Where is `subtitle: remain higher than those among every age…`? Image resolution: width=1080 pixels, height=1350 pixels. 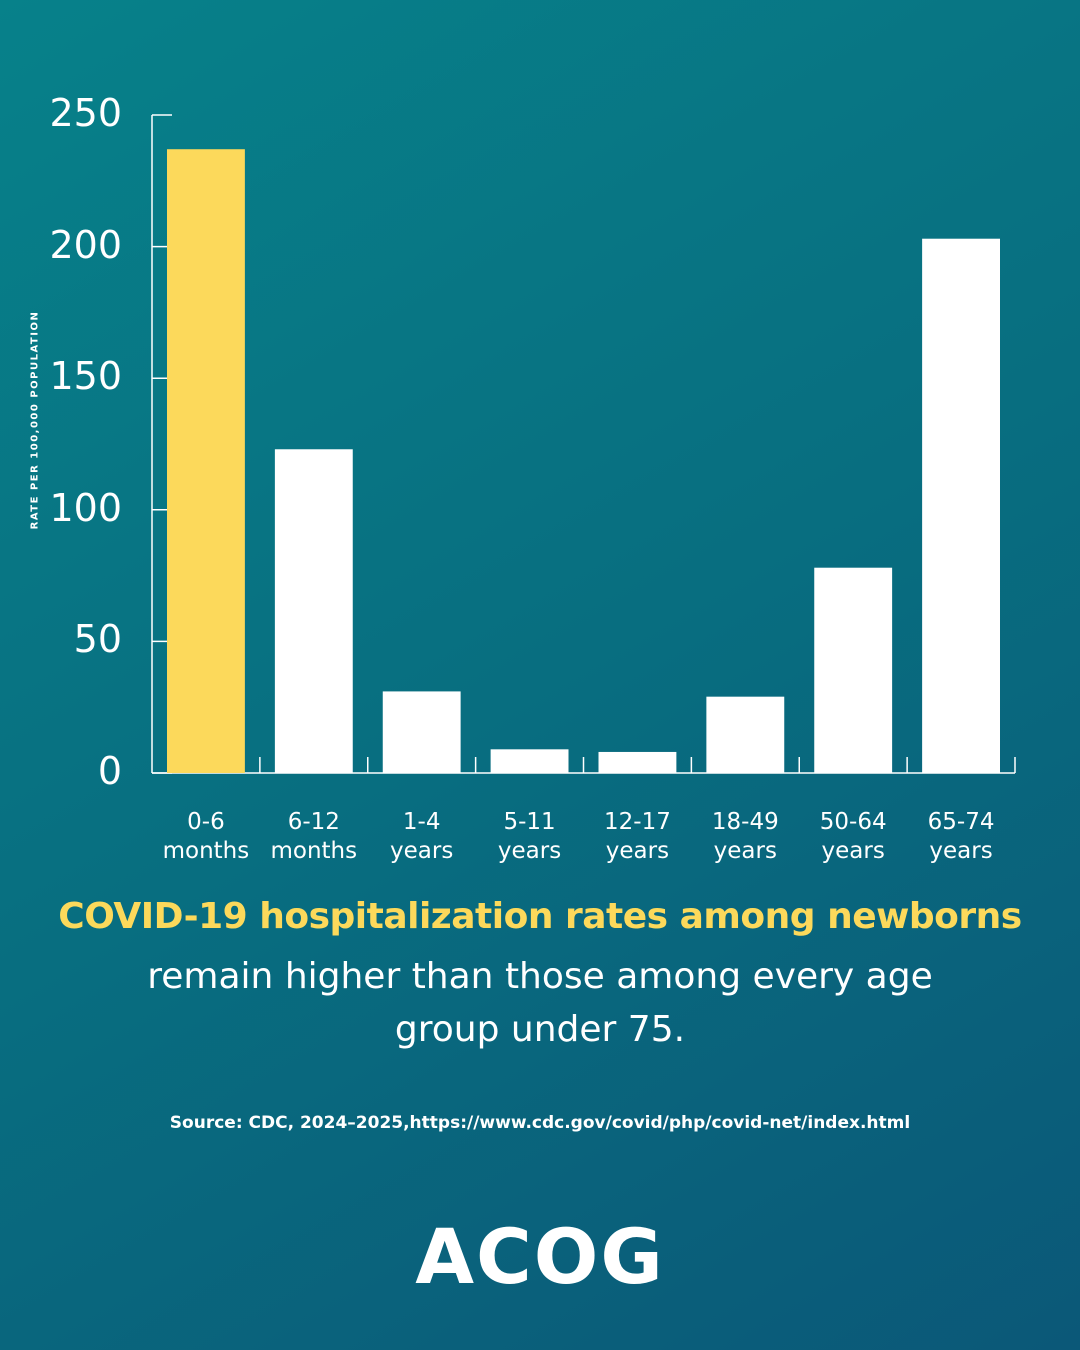 subtitle: remain higher than those among every age… is located at coordinates (540, 1003).